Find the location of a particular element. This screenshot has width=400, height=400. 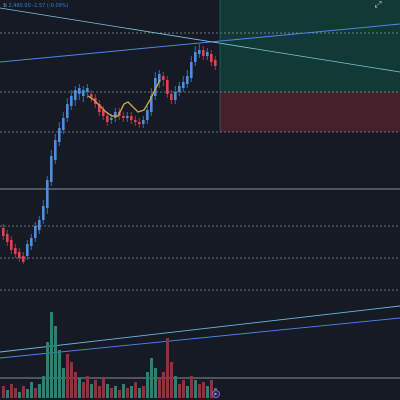

lower-trend-line is located at coordinates (200, 338).